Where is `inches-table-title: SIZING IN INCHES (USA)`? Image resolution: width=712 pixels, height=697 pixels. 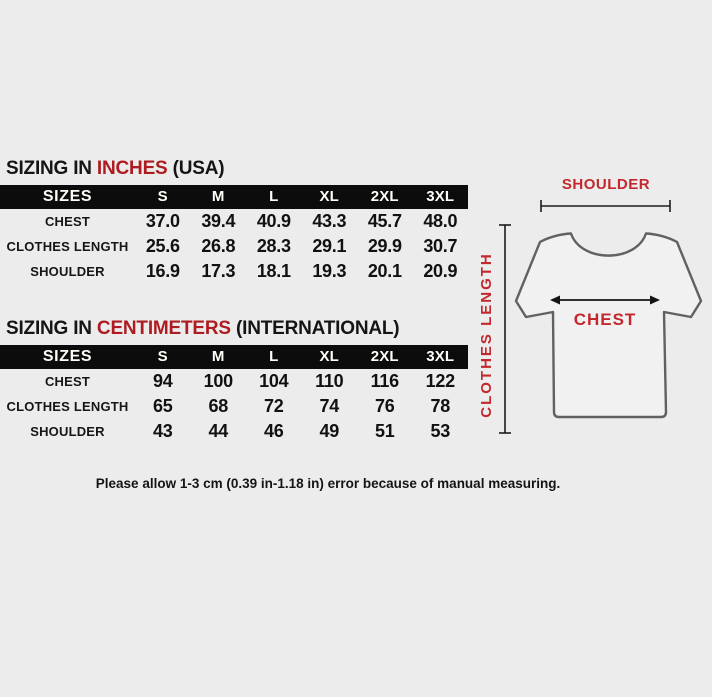
inches-table-title: SIZING IN INCHES (USA) is located at coordinates (115, 169).